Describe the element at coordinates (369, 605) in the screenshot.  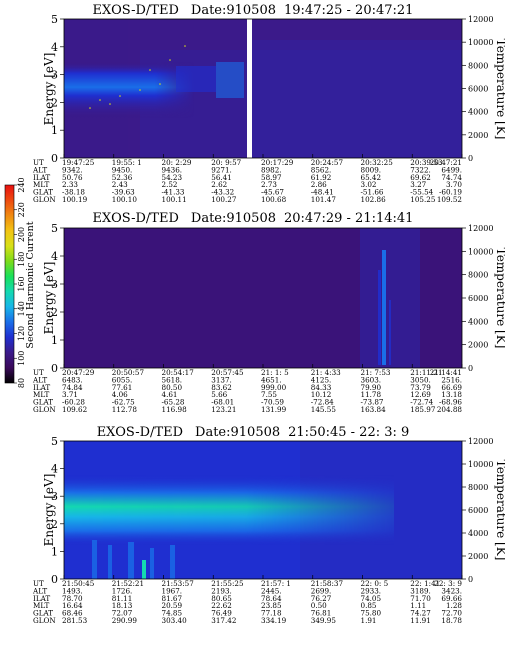
I see `ephemeris-cell: 0.85` at that location.